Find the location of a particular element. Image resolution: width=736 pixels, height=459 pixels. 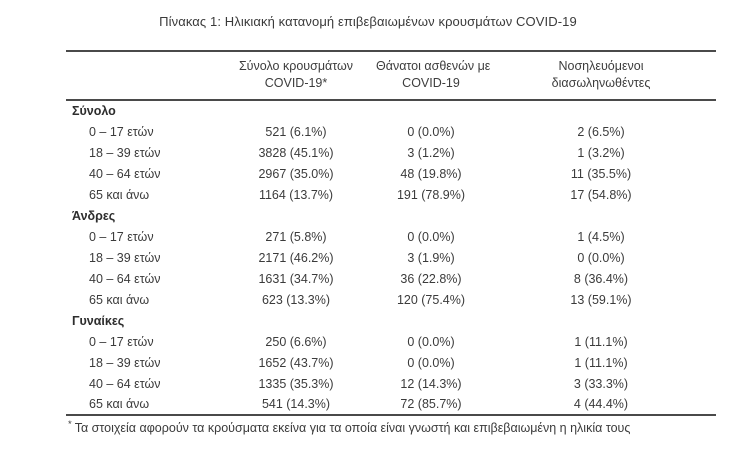

deaths-value: 36 (22.8%) is located at coordinates (431, 278).